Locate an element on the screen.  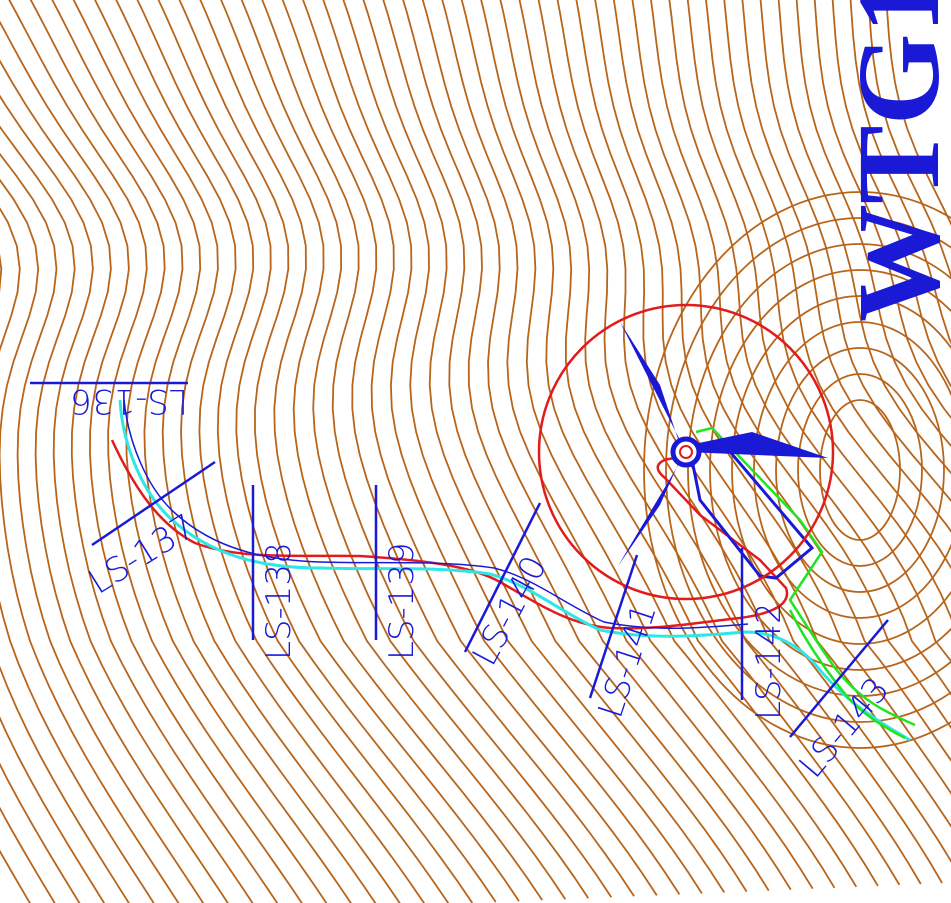
turbine-blade-right is located at coordinates (757, 445).